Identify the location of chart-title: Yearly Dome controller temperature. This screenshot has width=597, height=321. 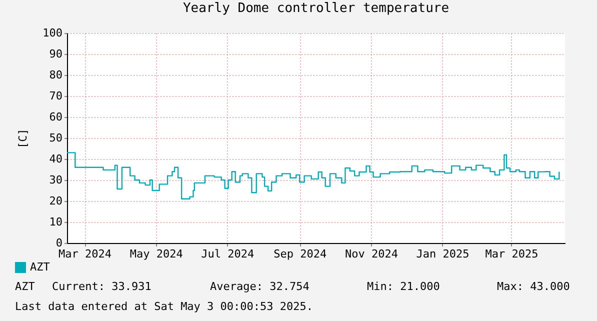
(316, 8).